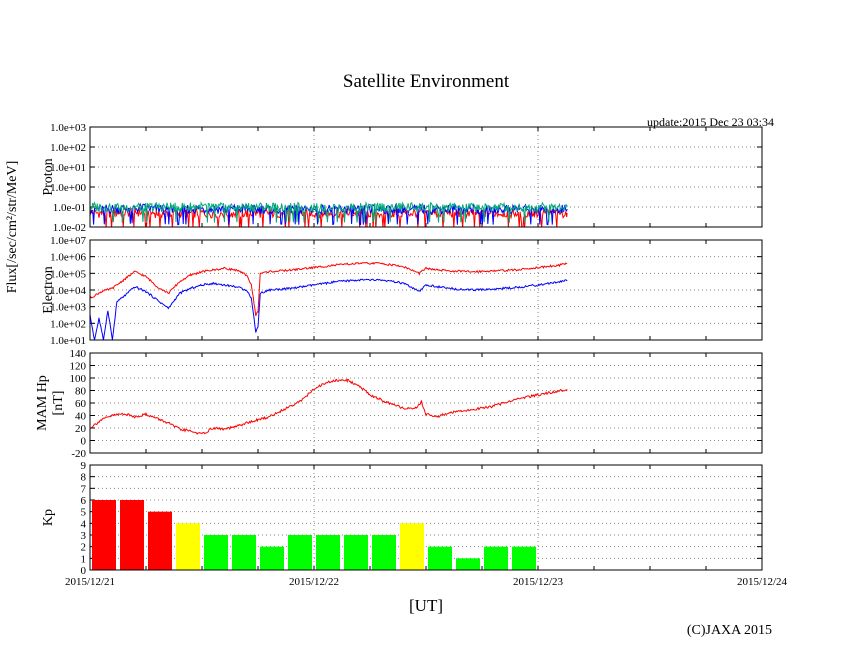 The image size is (846, 655). I want to click on y-tick-label: 40, so click(81, 417).